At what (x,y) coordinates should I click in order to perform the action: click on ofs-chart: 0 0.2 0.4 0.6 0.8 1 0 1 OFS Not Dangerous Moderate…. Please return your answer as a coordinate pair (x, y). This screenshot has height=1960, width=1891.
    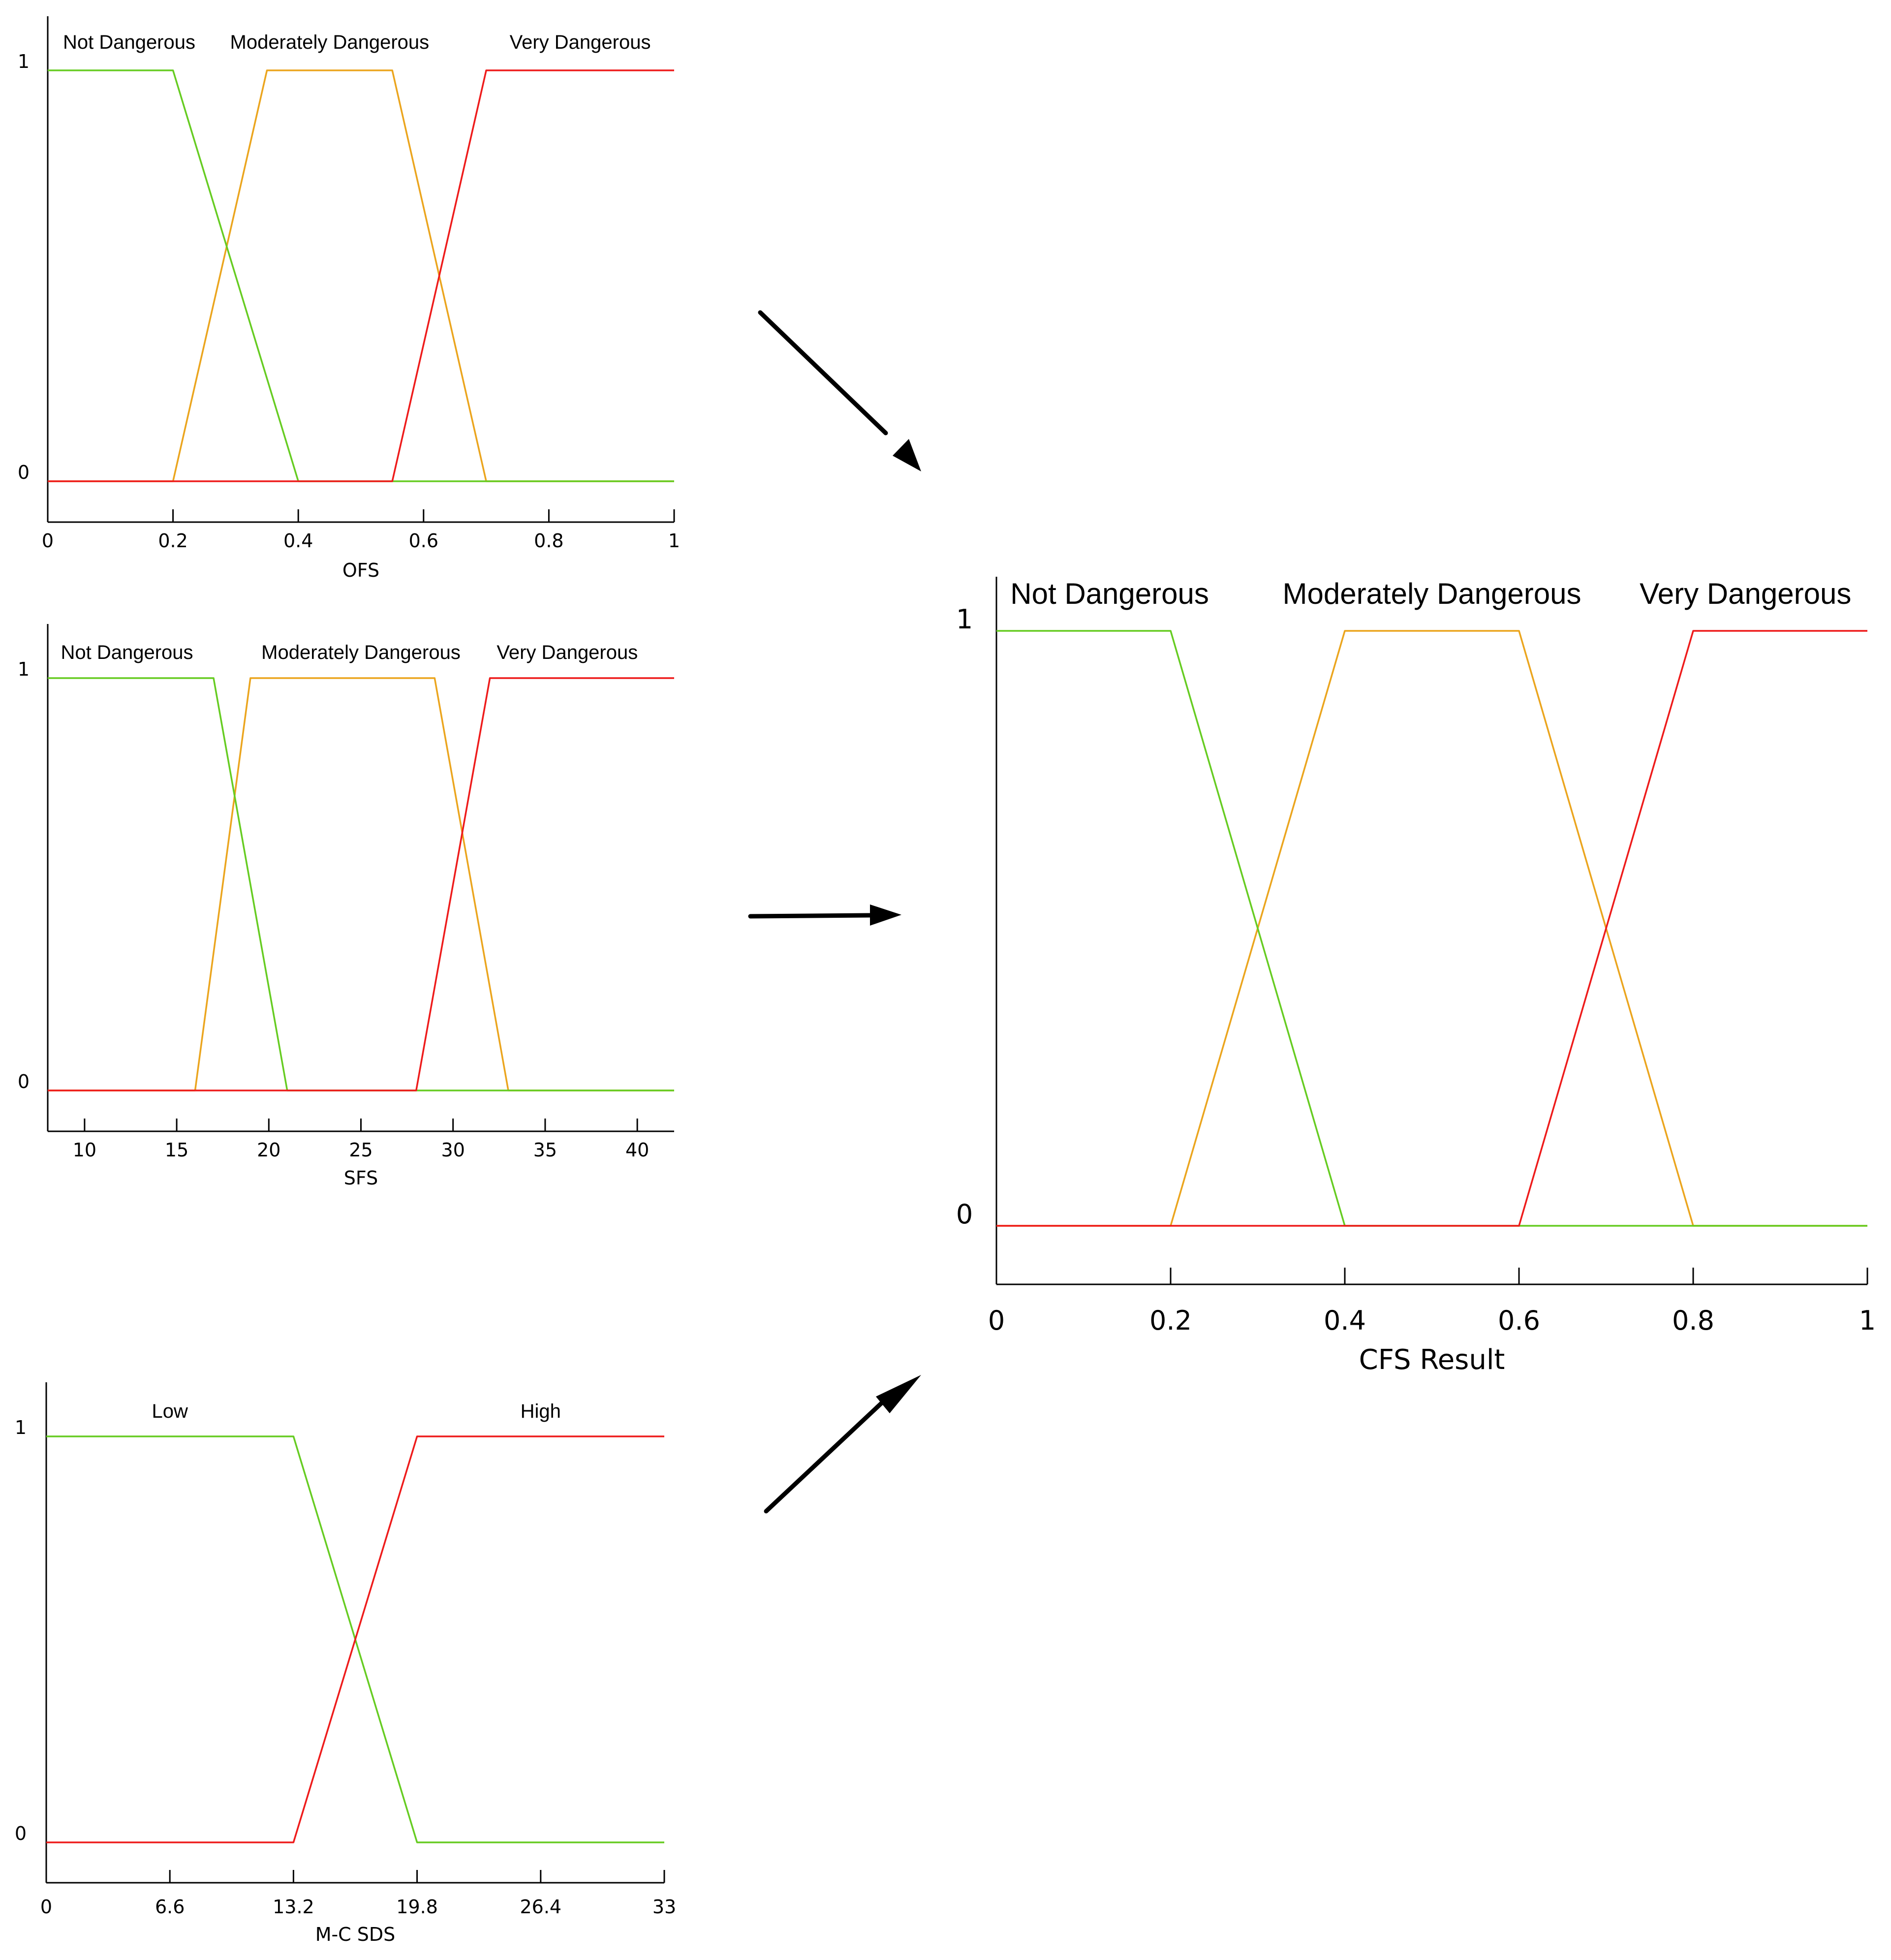
    Looking at the image, I should click on (349, 298).